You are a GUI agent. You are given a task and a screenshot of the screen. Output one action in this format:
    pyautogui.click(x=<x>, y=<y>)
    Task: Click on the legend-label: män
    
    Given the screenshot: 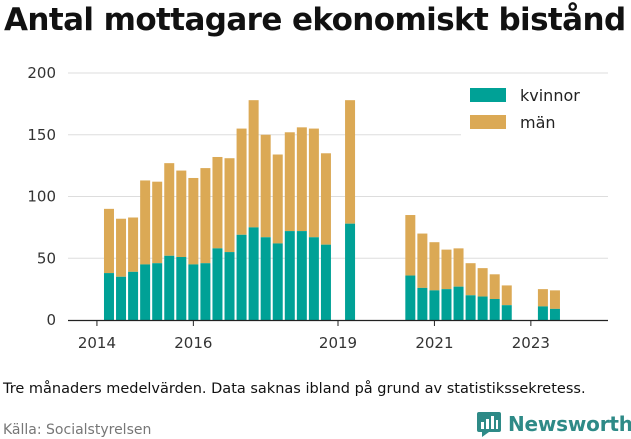 What is the action you would take?
    pyautogui.click(x=538, y=122)
    